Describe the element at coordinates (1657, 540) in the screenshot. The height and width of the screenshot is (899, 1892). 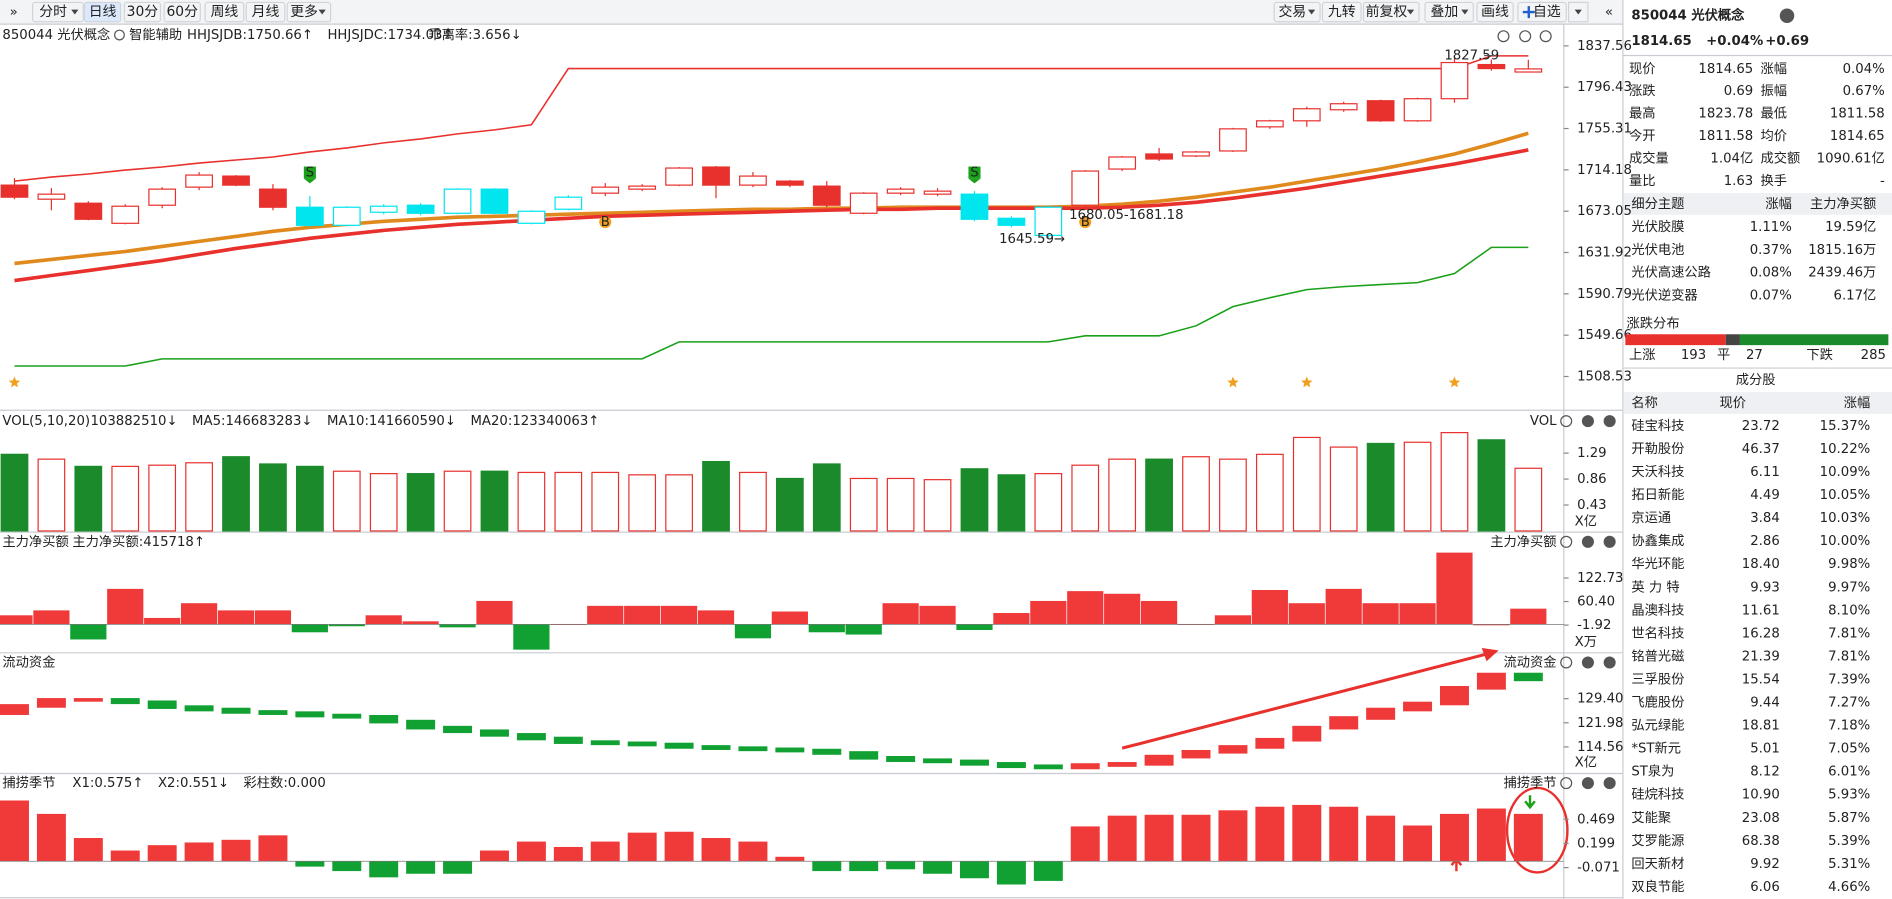
I see `constituent-cell: 协鑫集成` at that location.